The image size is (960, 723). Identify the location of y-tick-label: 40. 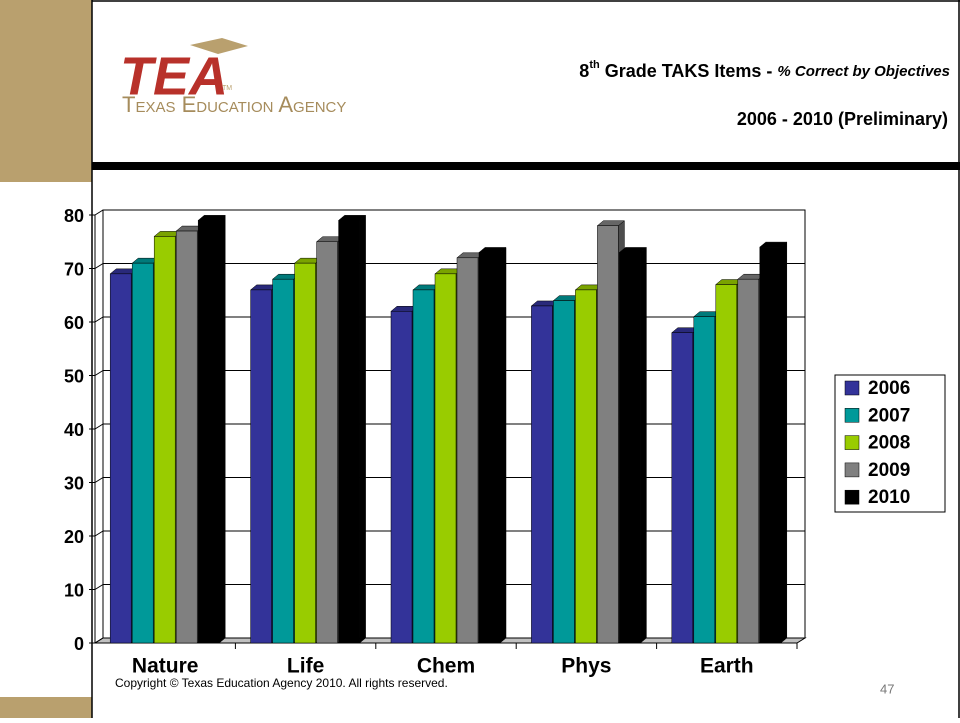
(74, 430).